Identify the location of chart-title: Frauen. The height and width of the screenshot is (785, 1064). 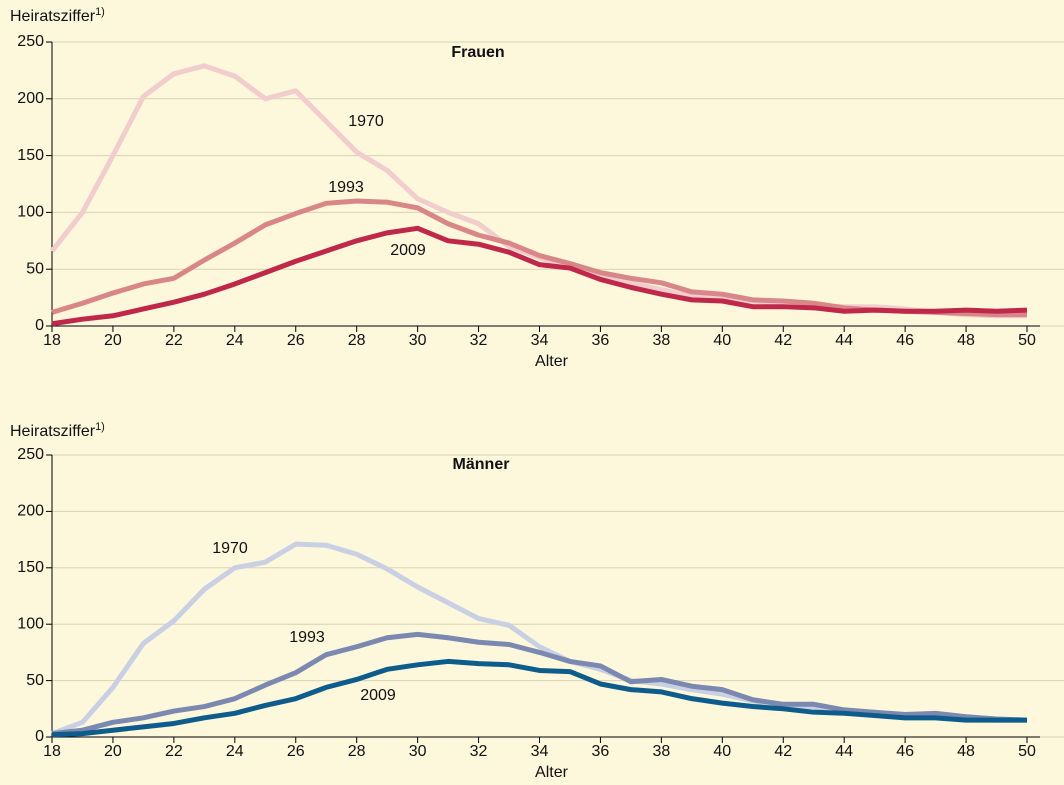
(477, 52).